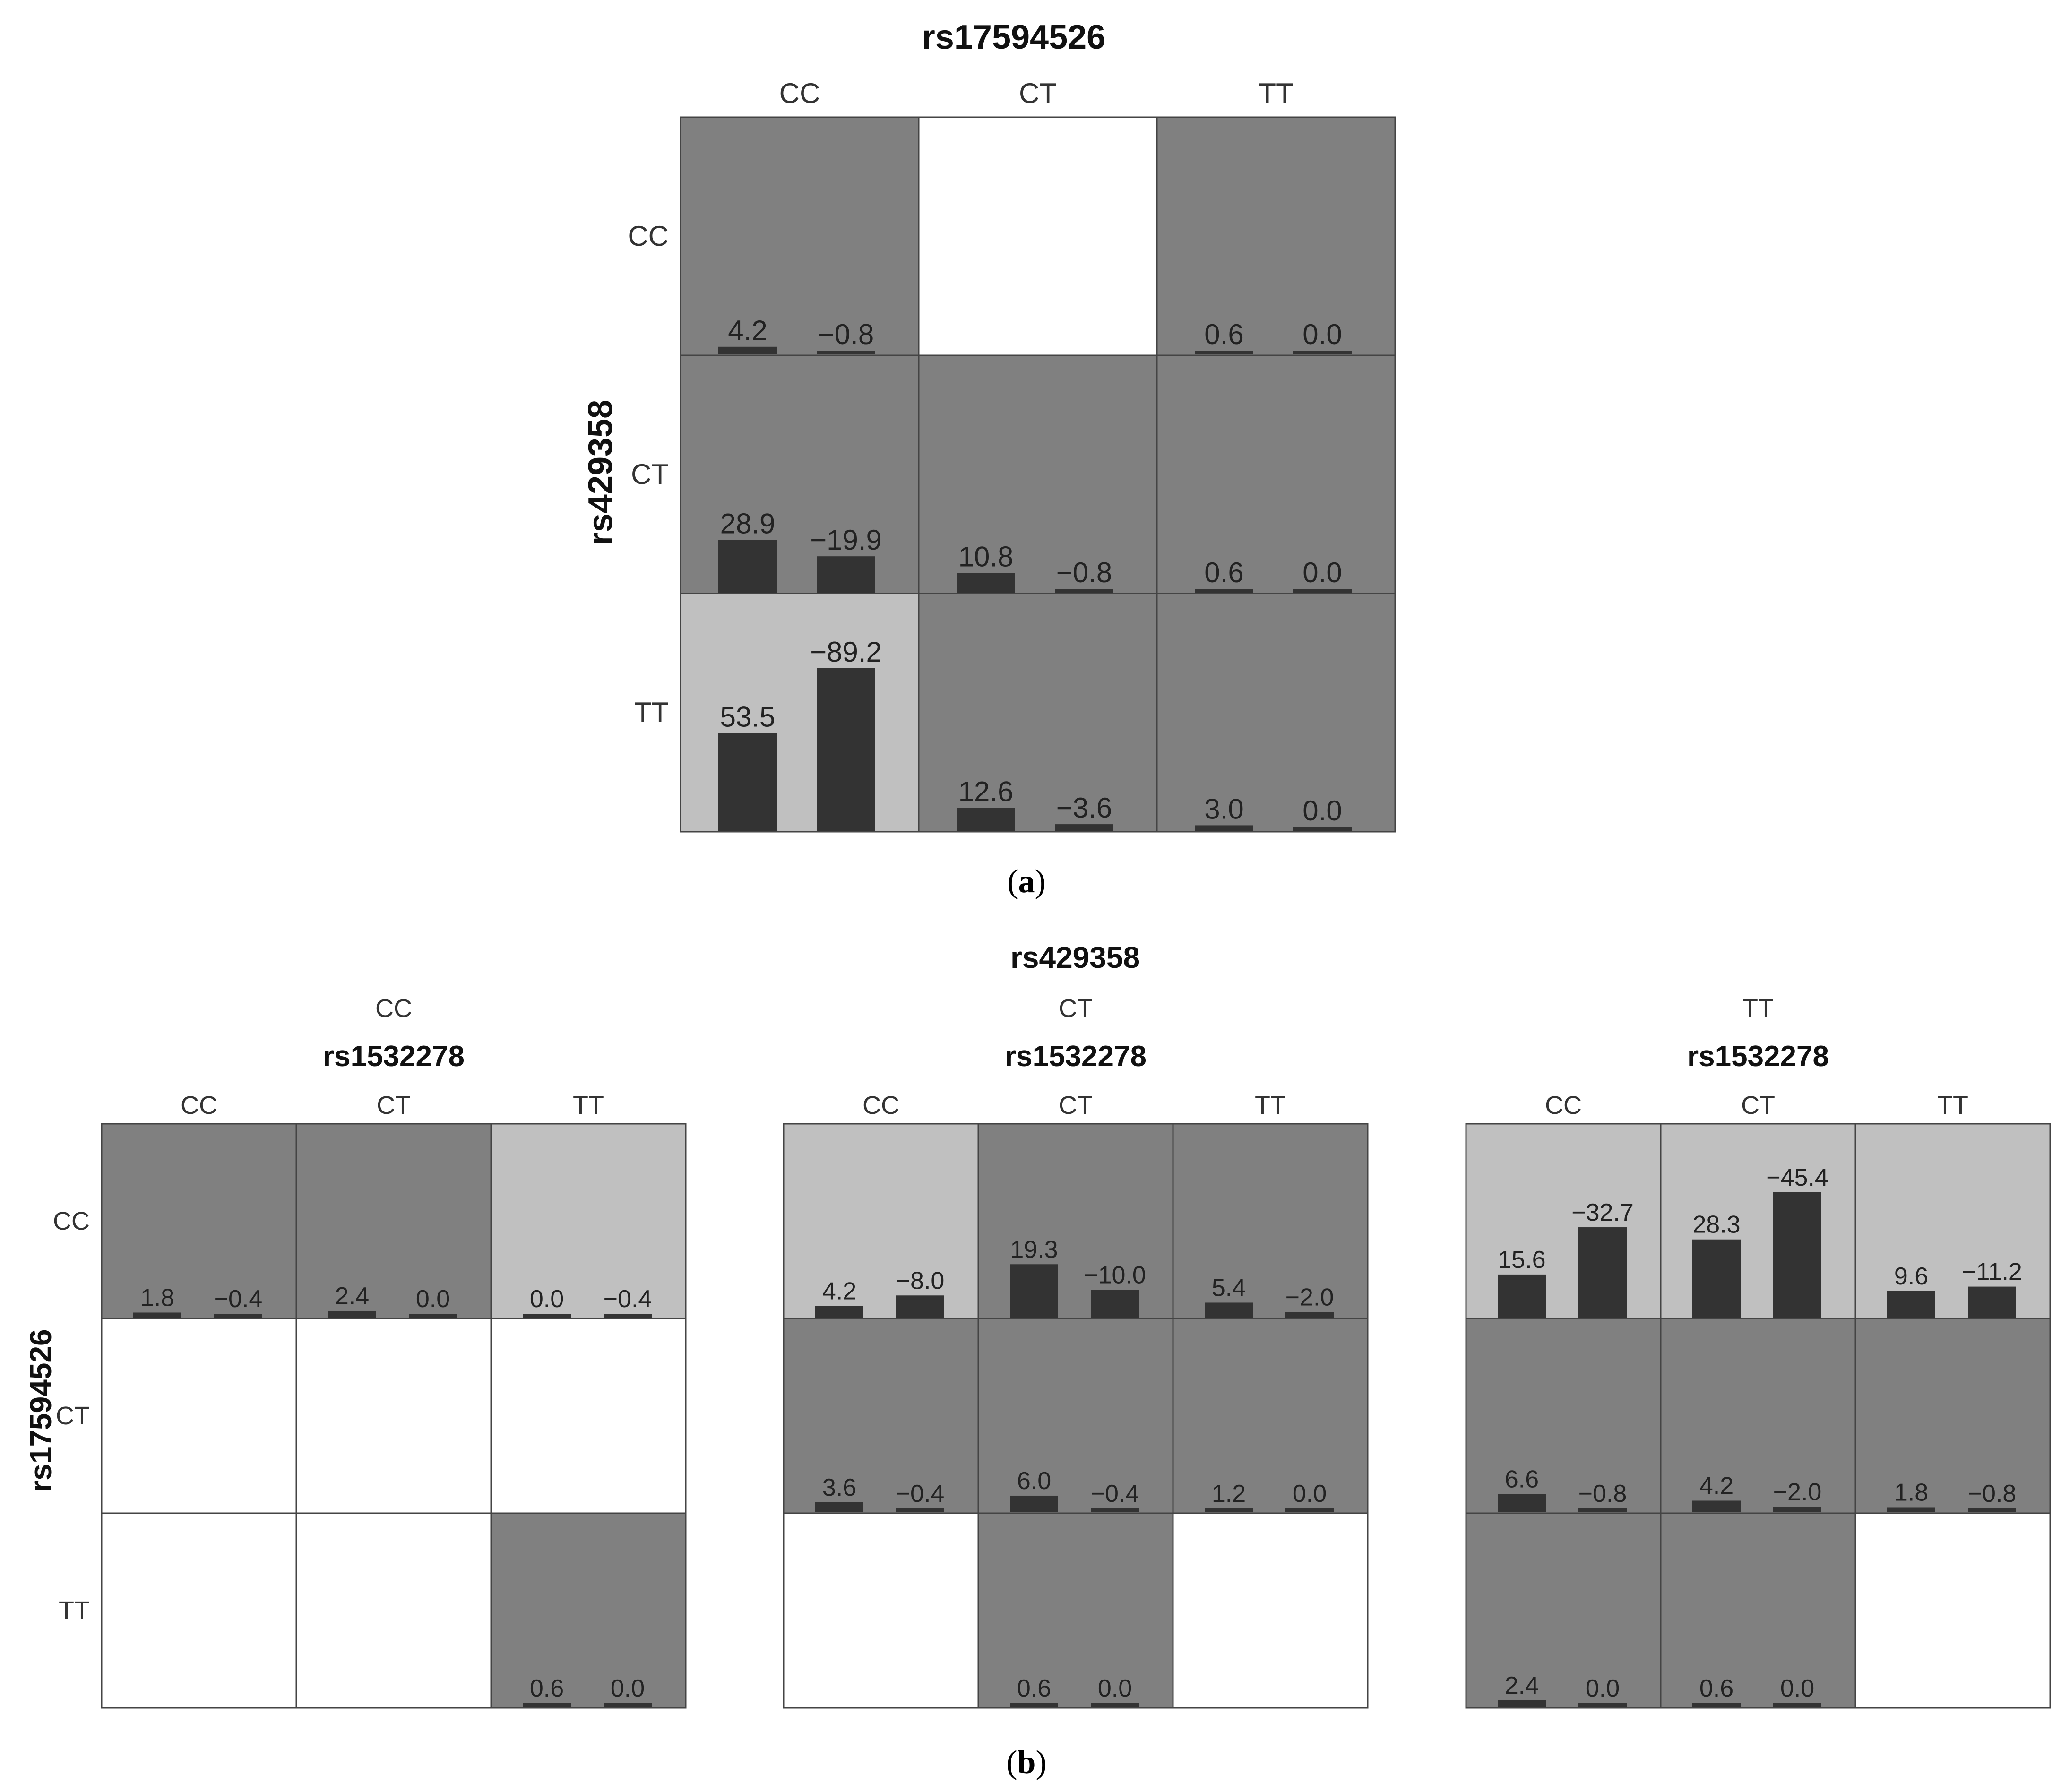 Image resolution: width=2061 pixels, height=1792 pixels. Describe the element at coordinates (986, 556) in the screenshot. I see `chart-a-value-label-1-1-0: 10.8` at that location.